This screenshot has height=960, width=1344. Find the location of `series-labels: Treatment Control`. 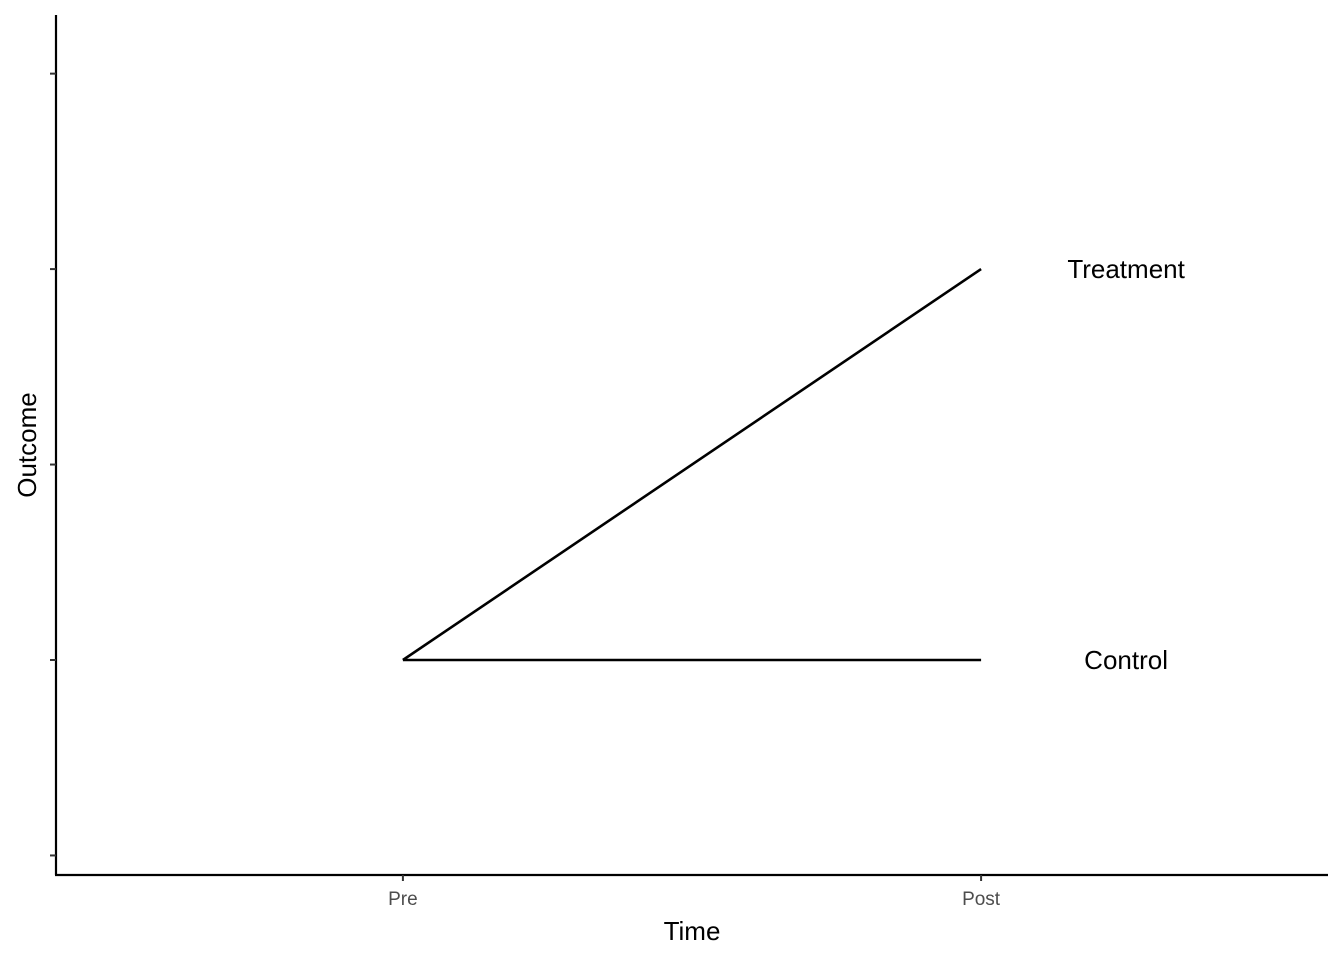

series-labels: Treatment Control is located at coordinates (1126, 464).